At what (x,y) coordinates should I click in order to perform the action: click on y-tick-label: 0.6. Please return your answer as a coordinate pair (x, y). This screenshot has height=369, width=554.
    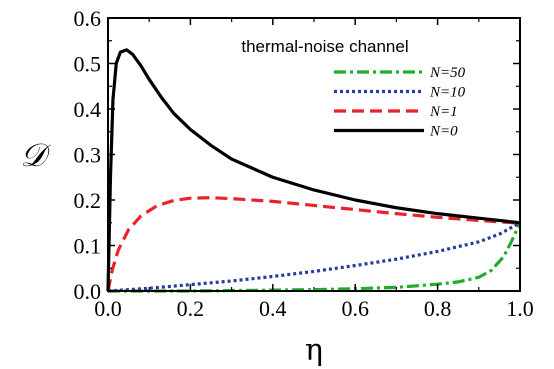
    Looking at the image, I should click on (88, 18).